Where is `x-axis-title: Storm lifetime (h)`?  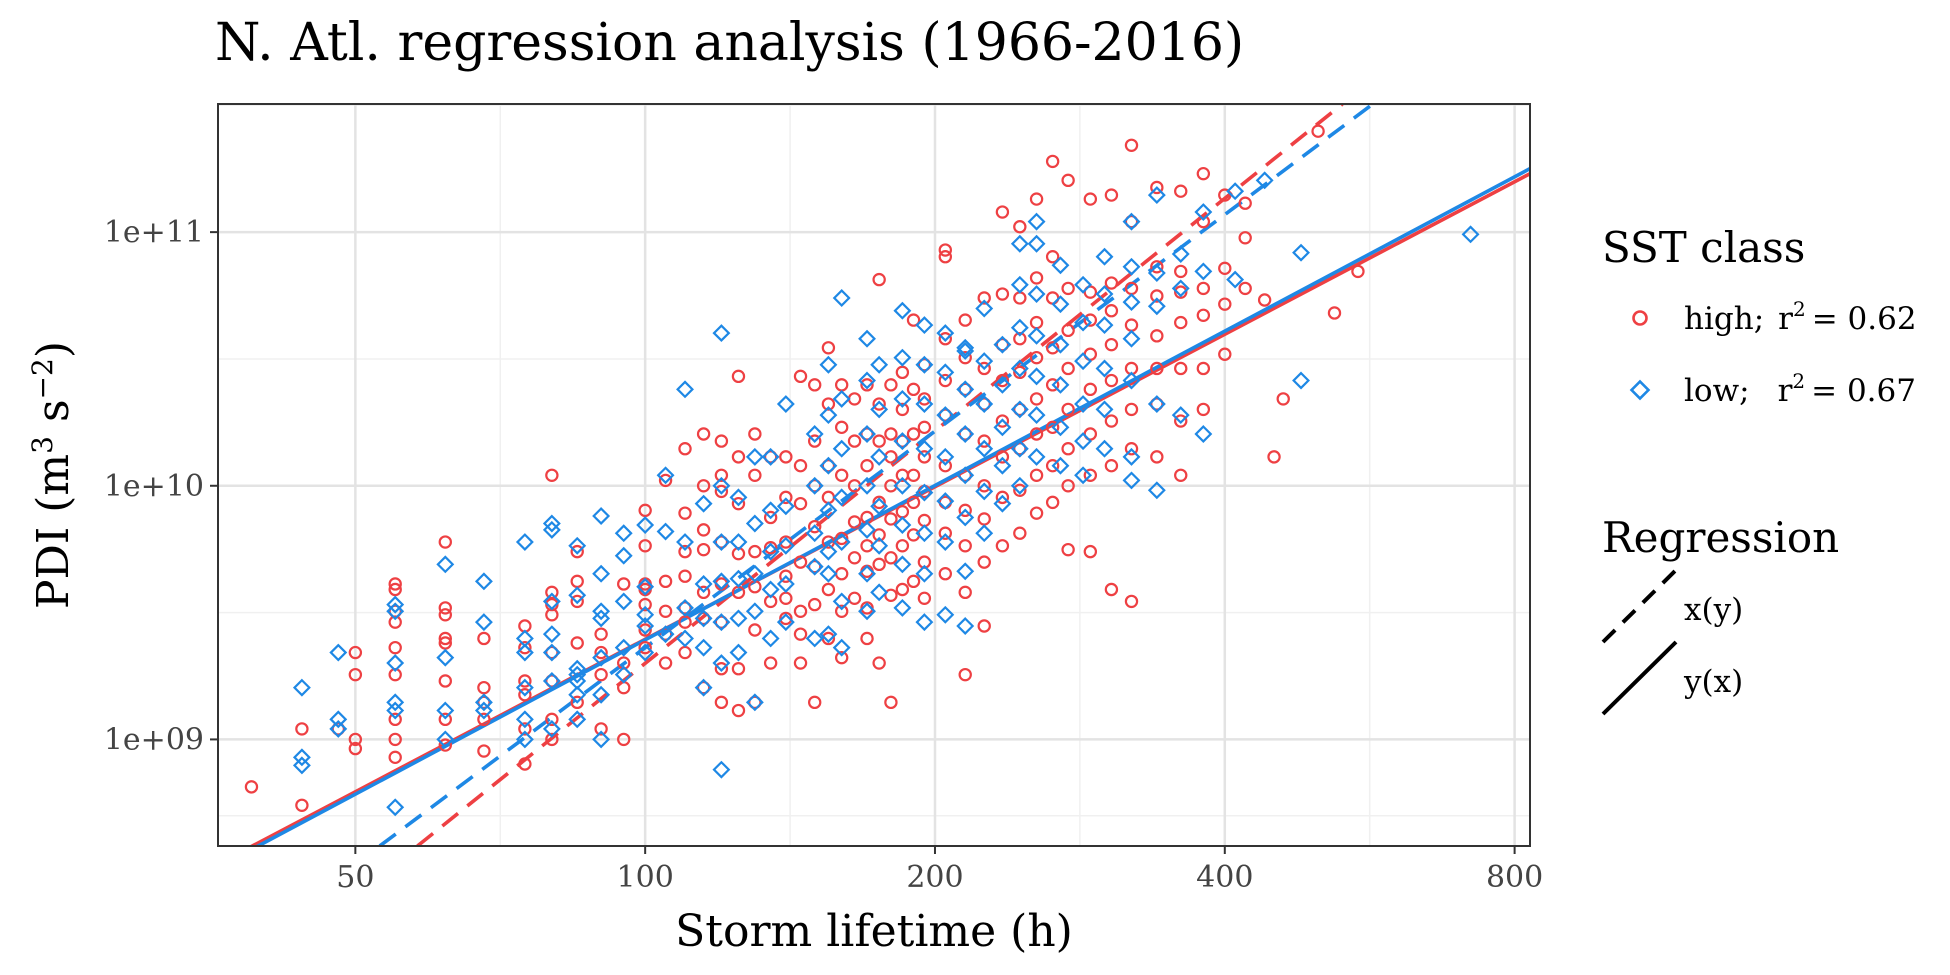
x-axis-title: Storm lifetime (h) is located at coordinates (874, 931).